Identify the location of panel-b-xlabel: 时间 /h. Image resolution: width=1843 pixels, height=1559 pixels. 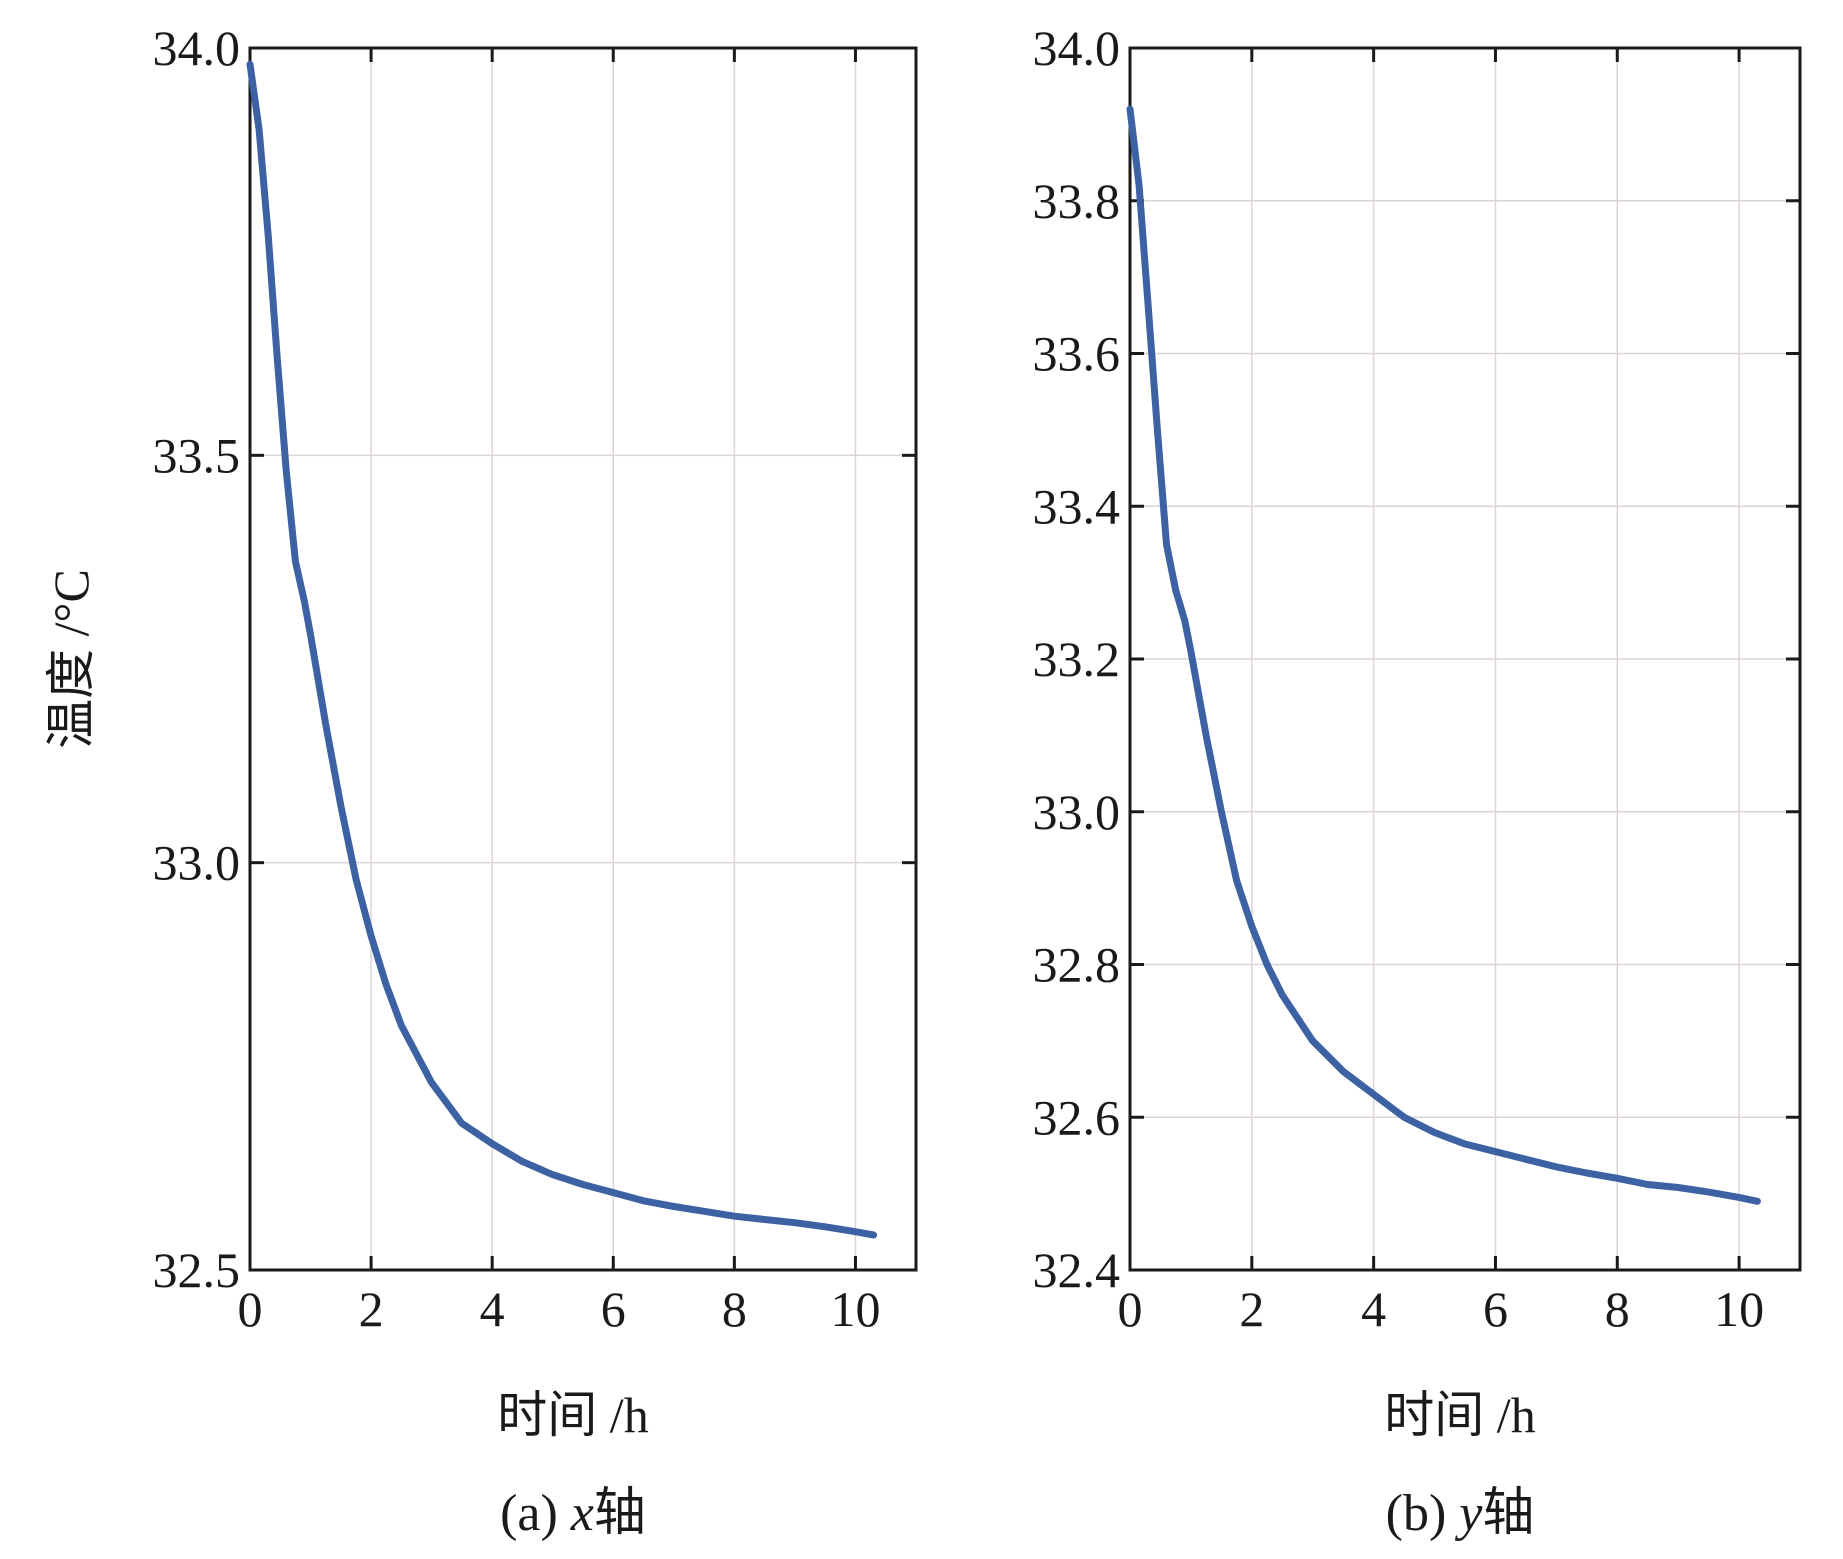
(1459, 1415).